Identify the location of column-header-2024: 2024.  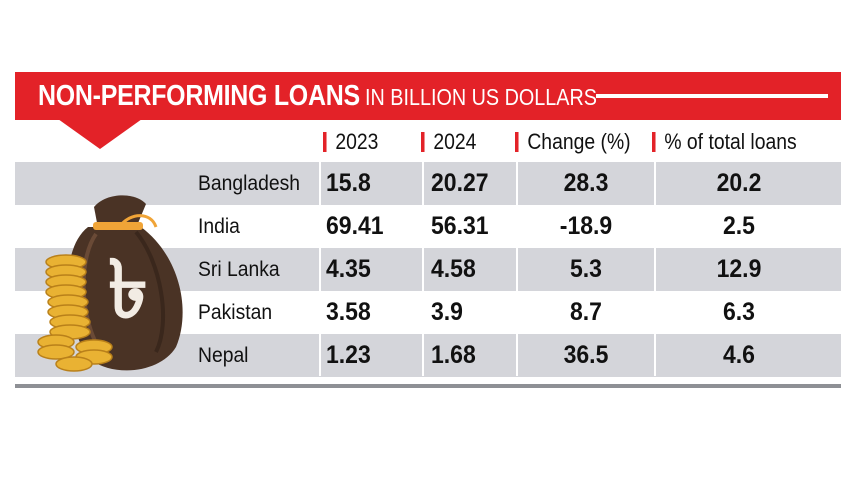
(448, 142).